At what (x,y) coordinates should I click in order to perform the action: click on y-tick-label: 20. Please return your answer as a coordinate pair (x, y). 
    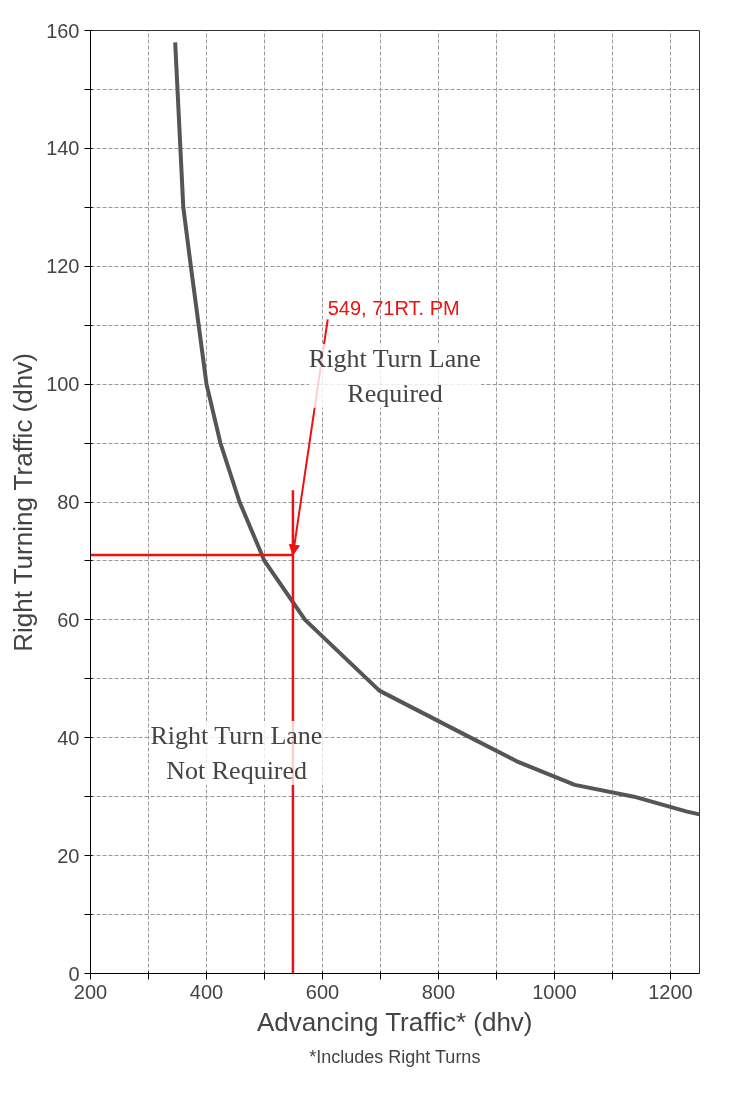
    Looking at the image, I should click on (68, 855).